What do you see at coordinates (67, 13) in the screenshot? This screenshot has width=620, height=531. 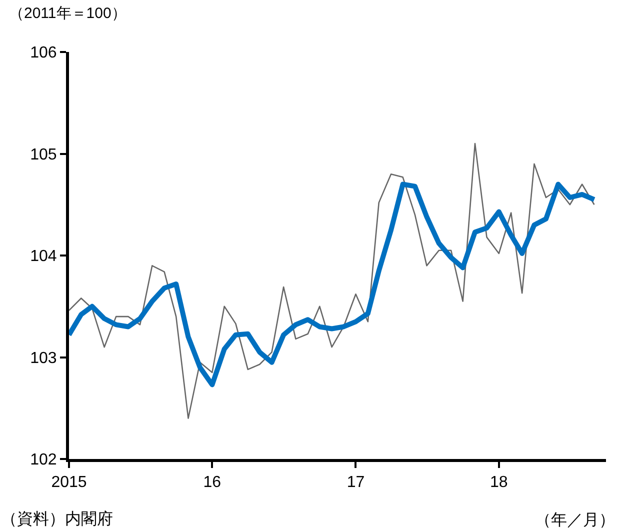 I see `y-axis-title: （2011年＝100）` at bounding box center [67, 13].